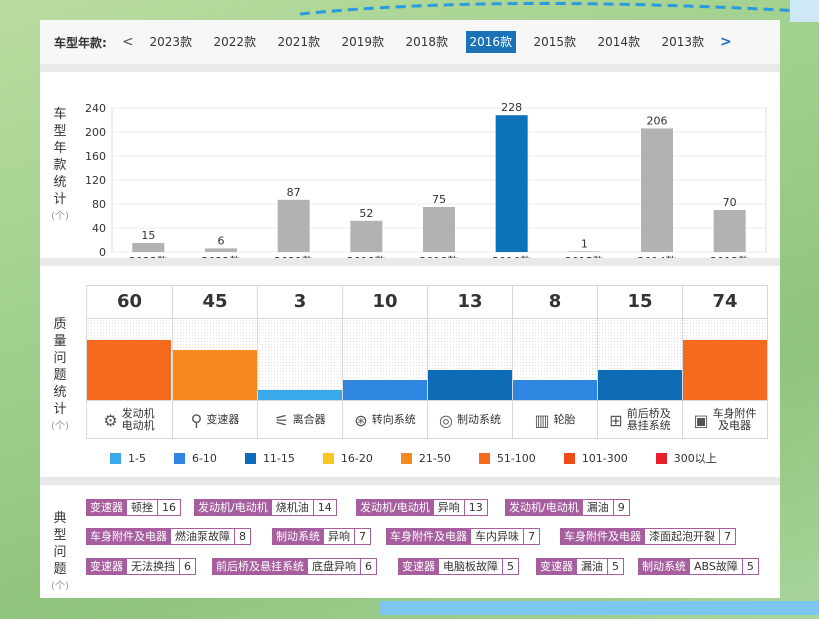 The image size is (819, 619). I want to click on quality-category: ⊛ 转向系统, so click(385, 419).